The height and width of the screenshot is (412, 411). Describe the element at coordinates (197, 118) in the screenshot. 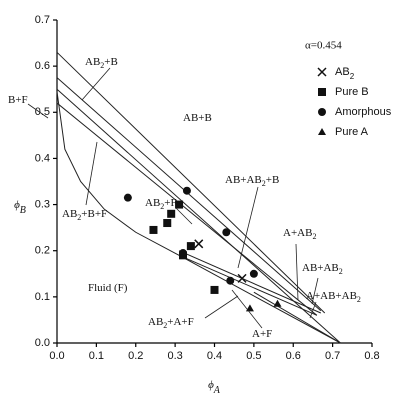

I see `region-label: AB+B` at that location.